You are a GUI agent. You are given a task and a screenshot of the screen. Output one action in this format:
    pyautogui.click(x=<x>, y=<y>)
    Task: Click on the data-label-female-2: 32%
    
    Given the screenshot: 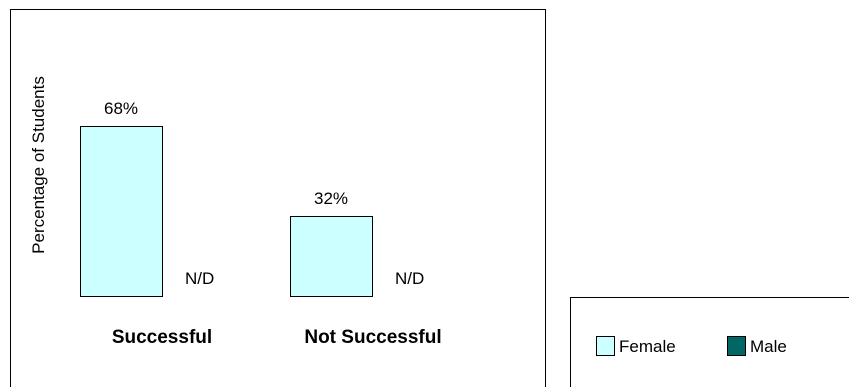 What is the action you would take?
    pyautogui.click(x=331, y=198)
    